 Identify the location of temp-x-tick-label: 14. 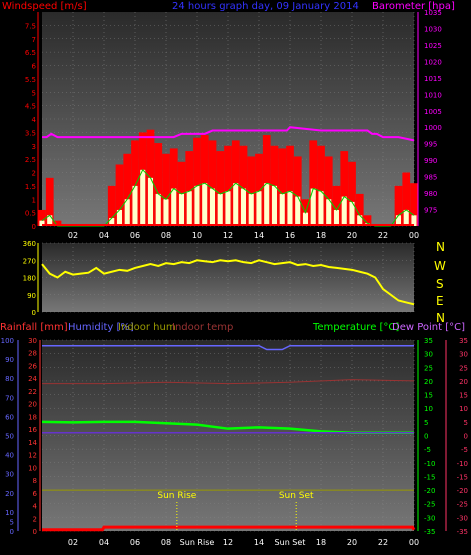
(259, 542).